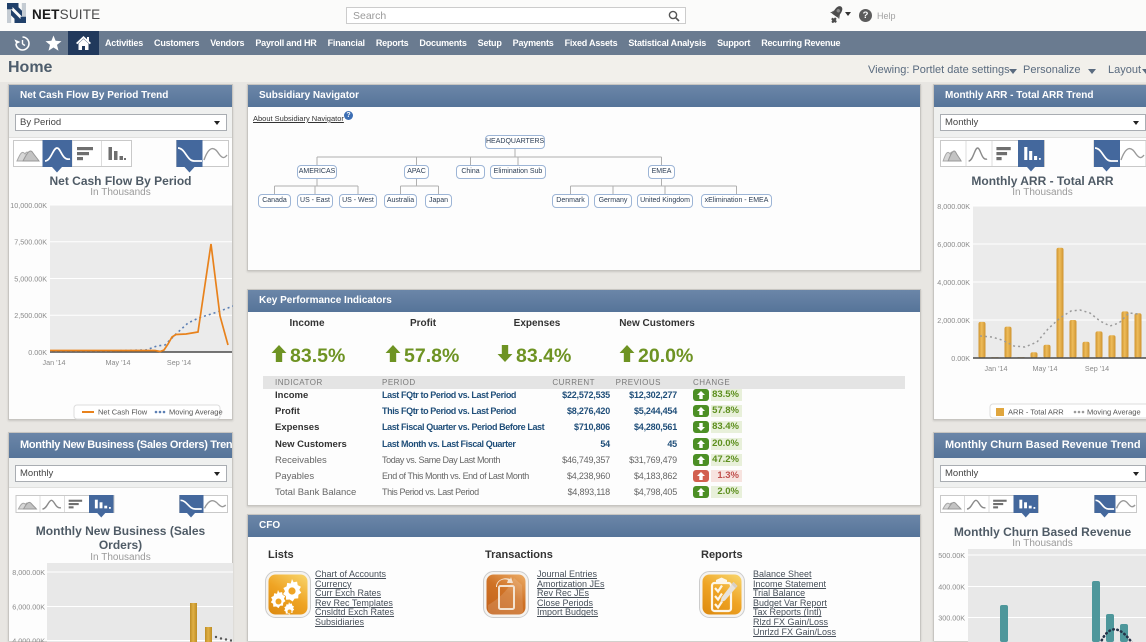  I want to click on svg-text: 7,500.00K, so click(30, 242).